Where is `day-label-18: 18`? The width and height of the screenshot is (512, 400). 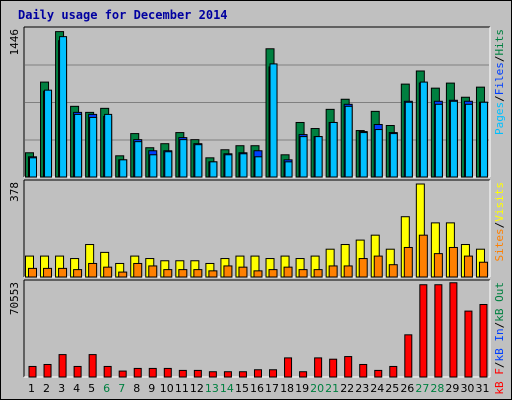
day-label-18: 18 is located at coordinates (287, 388).